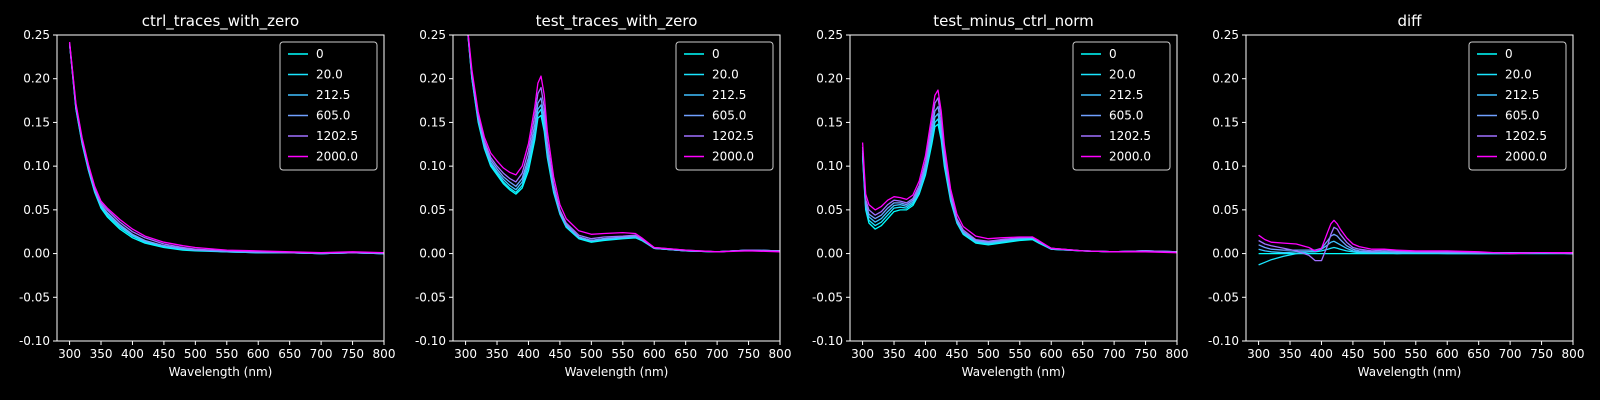 The width and height of the screenshot is (1600, 400). What do you see at coordinates (1384, 354) in the screenshot?
I see `x-tick-label: 500` at bounding box center [1384, 354].